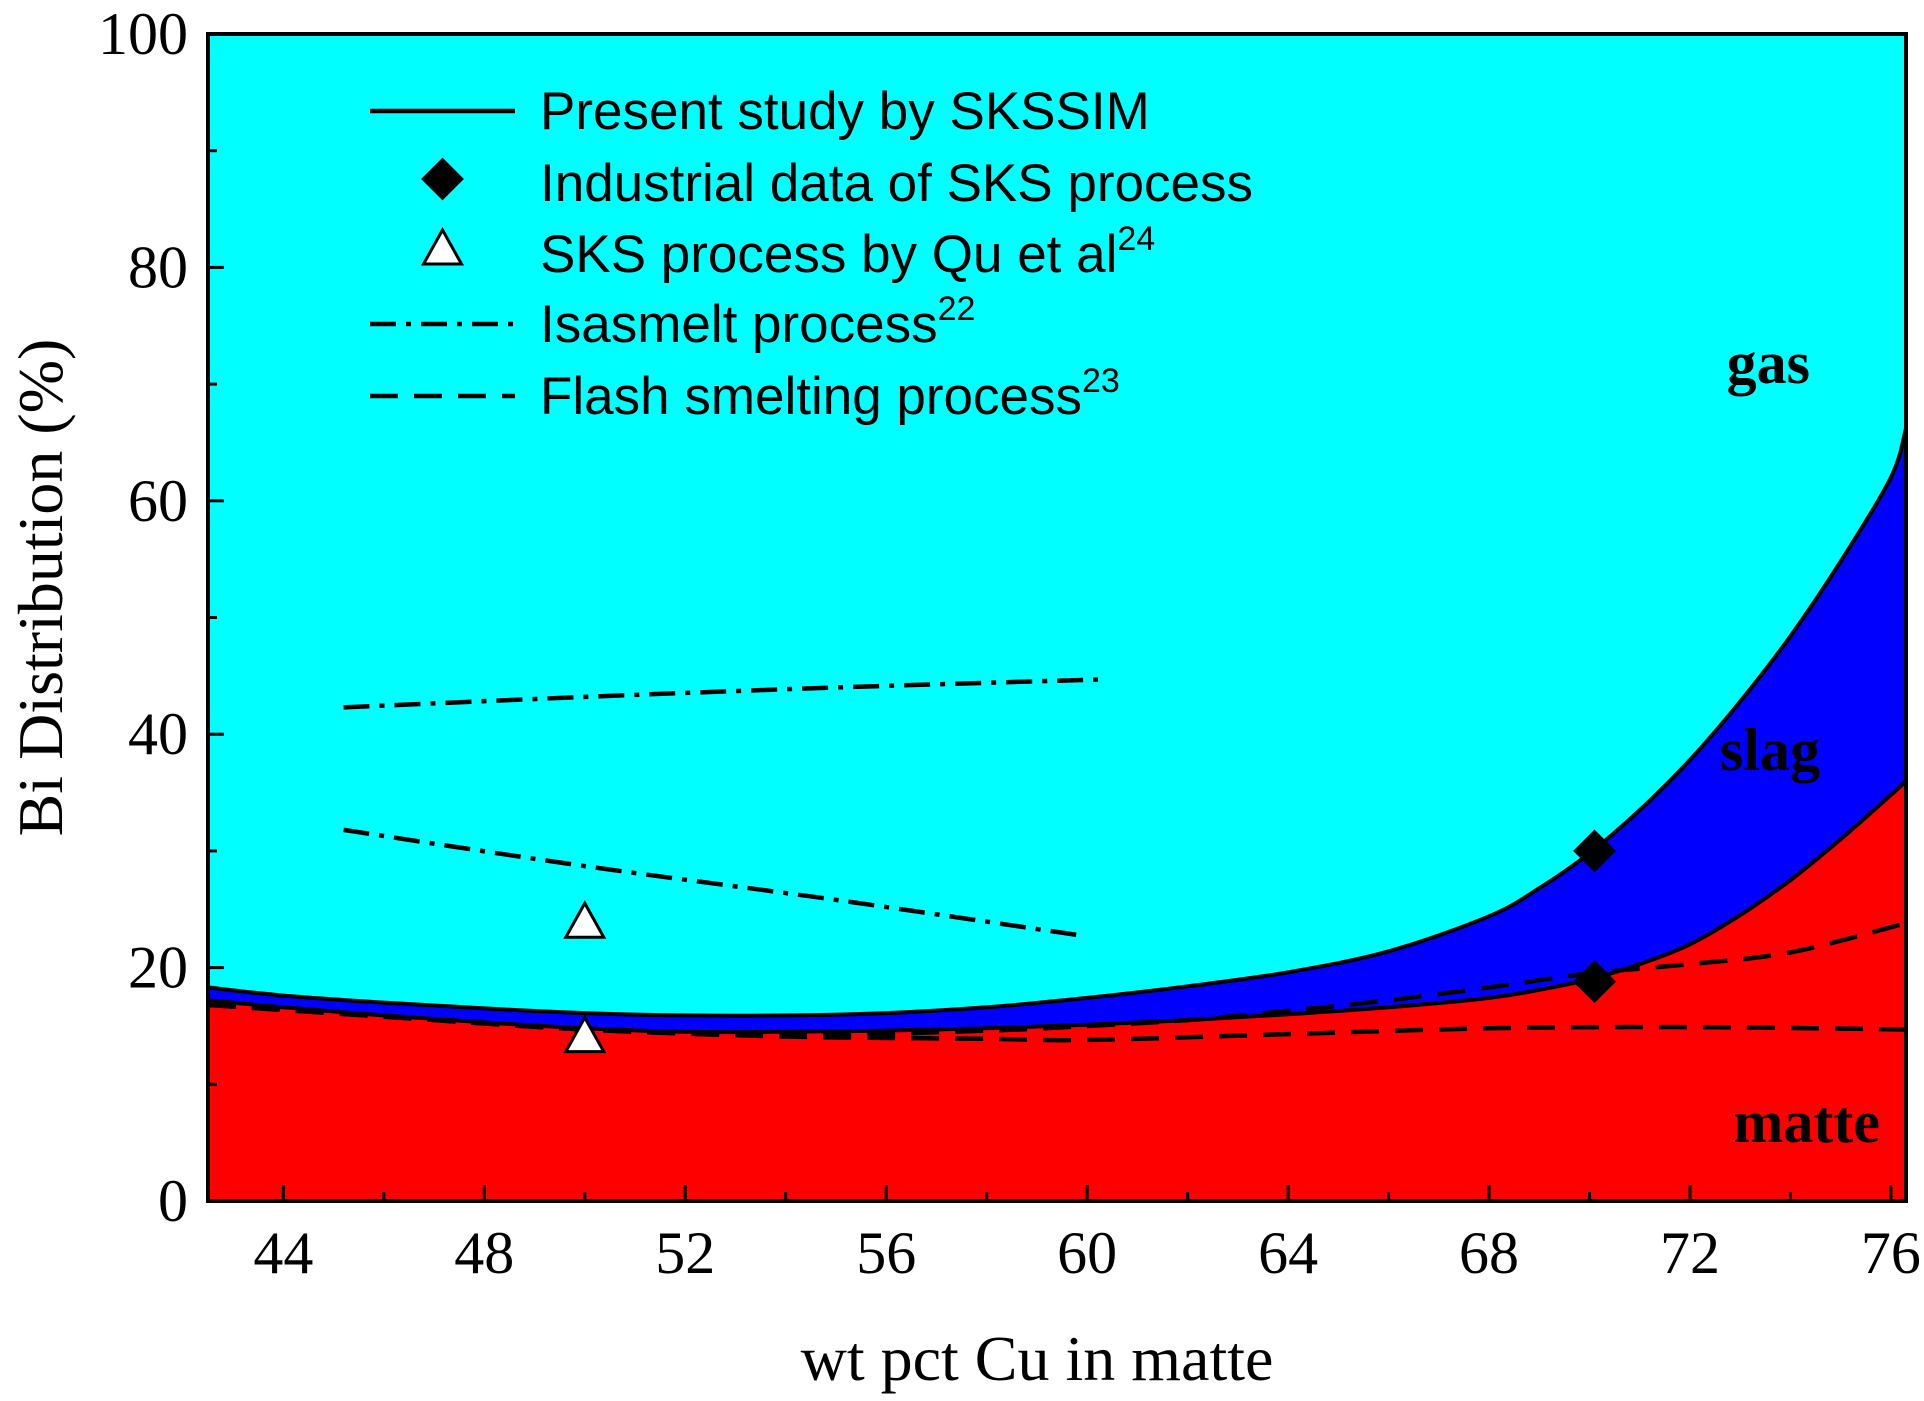 The height and width of the screenshot is (1401, 1924). I want to click on y-tick-label: 40, so click(158, 734).